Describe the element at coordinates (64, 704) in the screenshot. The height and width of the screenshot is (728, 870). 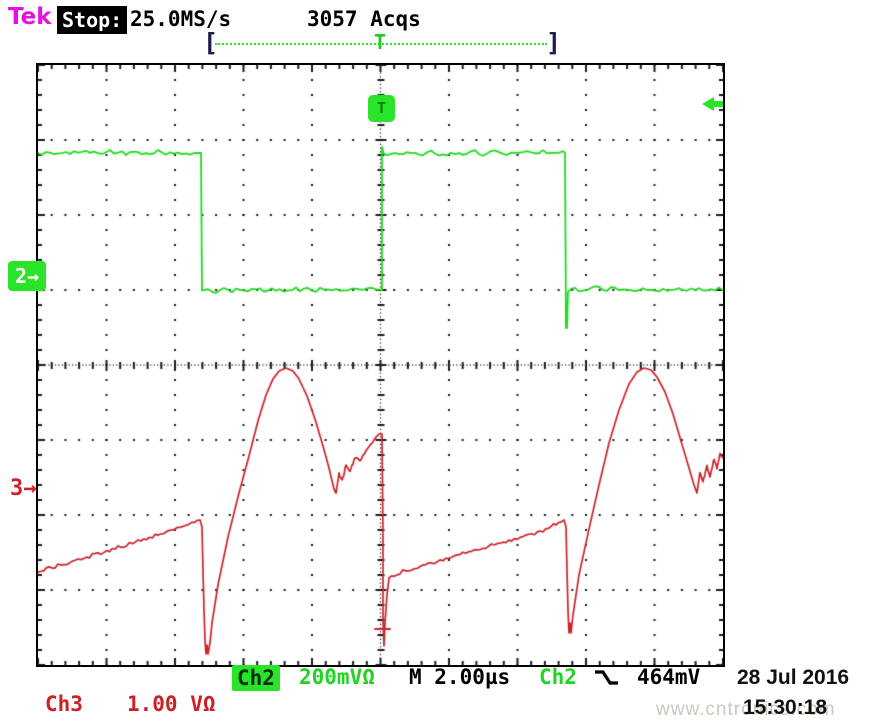
I see `ch3-label: Ch3` at that location.